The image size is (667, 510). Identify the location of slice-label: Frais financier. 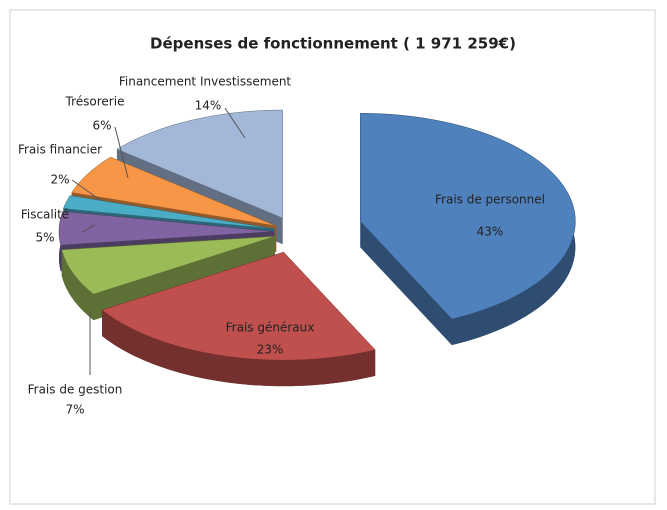
(60, 150).